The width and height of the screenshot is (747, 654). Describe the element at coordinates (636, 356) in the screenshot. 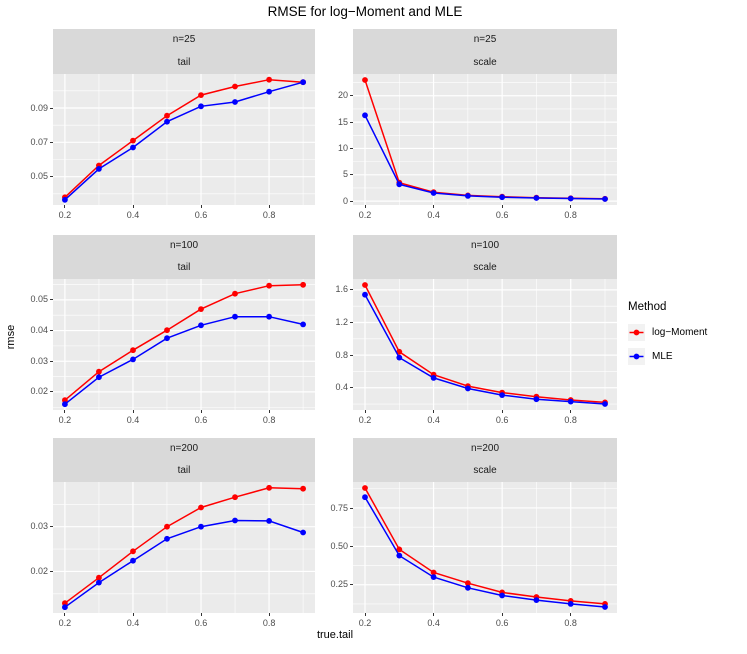

I see `legend-key-mle-icon` at that location.